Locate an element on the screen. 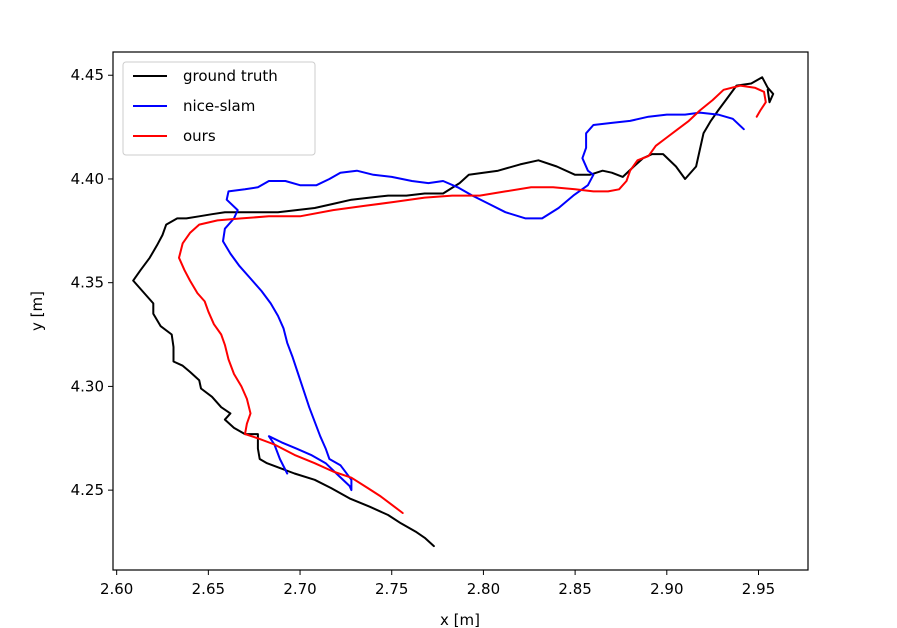 The height and width of the screenshot is (628, 897). x-tick-label: 2.80 is located at coordinates (483, 589).